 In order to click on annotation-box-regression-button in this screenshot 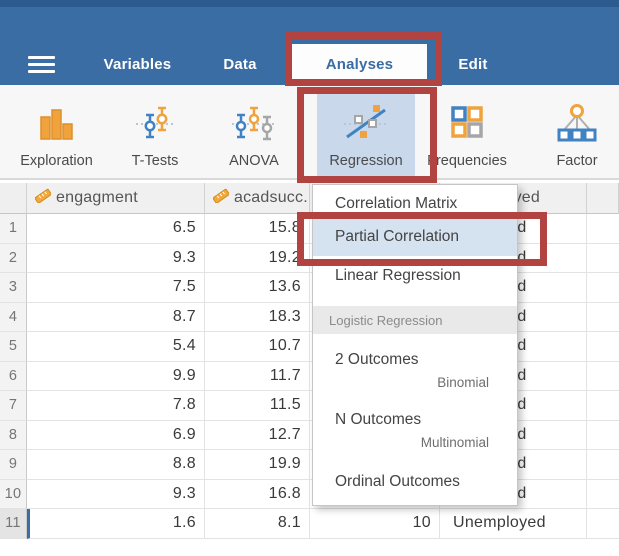, I will do `click(367, 135)`.